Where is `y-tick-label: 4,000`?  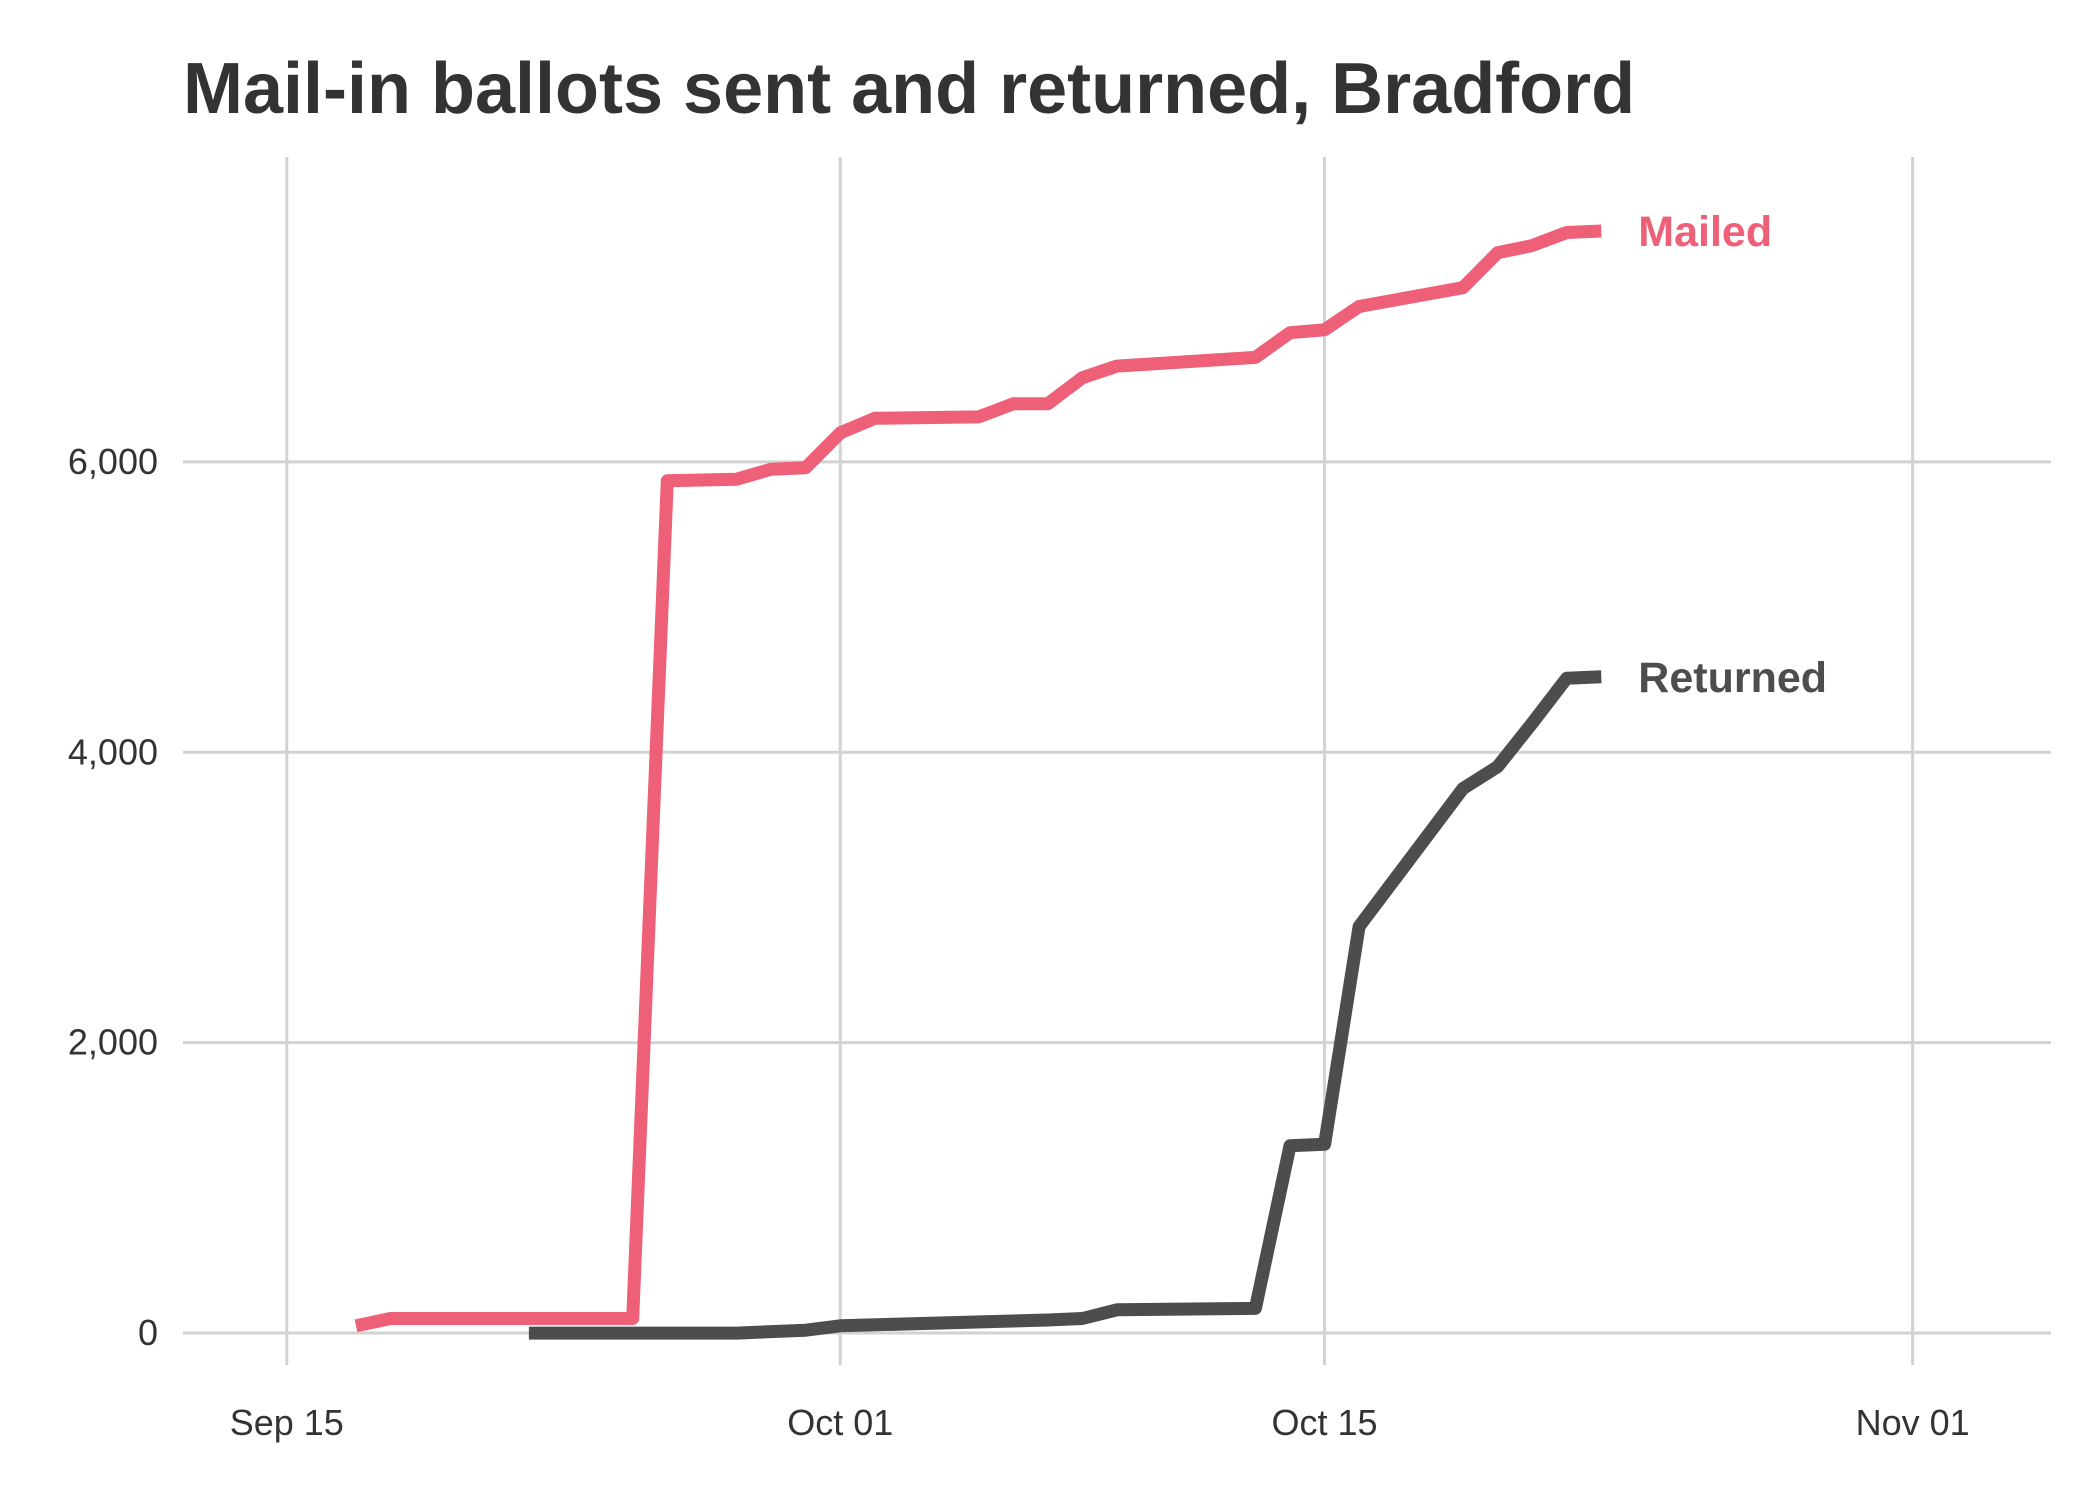 y-tick-label: 4,000 is located at coordinates (113, 751).